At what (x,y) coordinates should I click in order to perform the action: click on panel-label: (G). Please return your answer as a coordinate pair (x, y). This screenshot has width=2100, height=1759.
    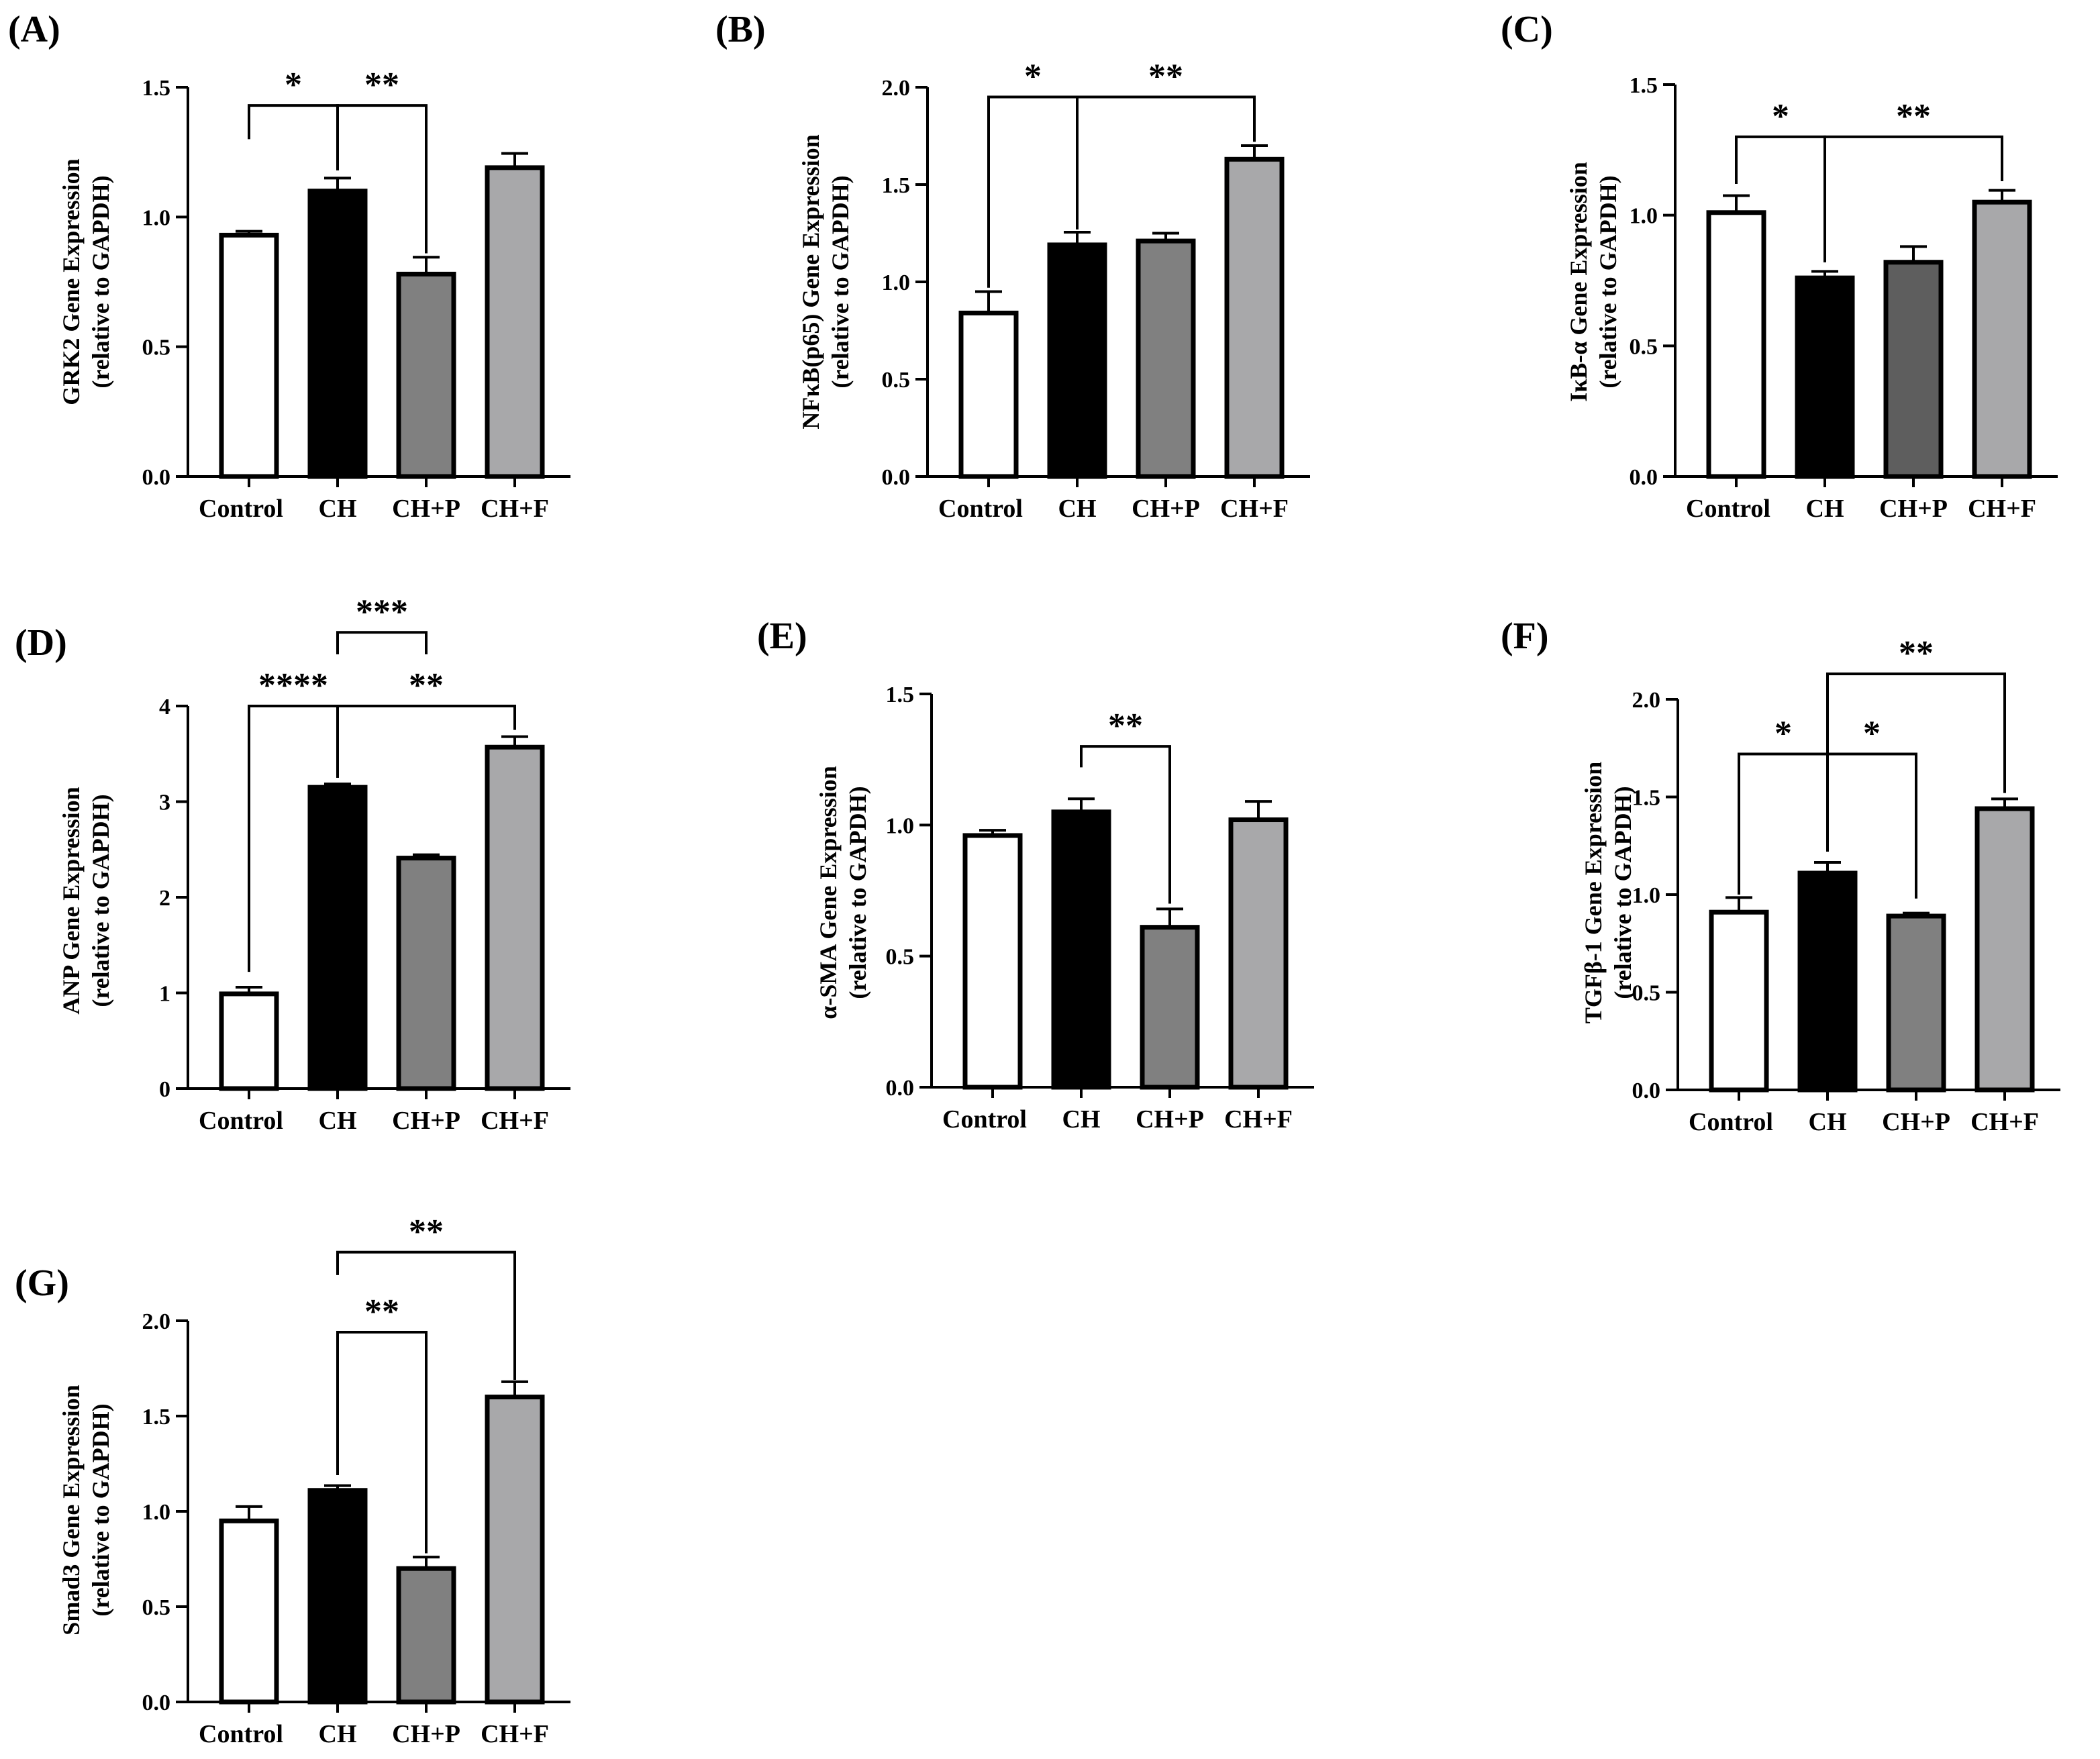
    Looking at the image, I should click on (42, 1283).